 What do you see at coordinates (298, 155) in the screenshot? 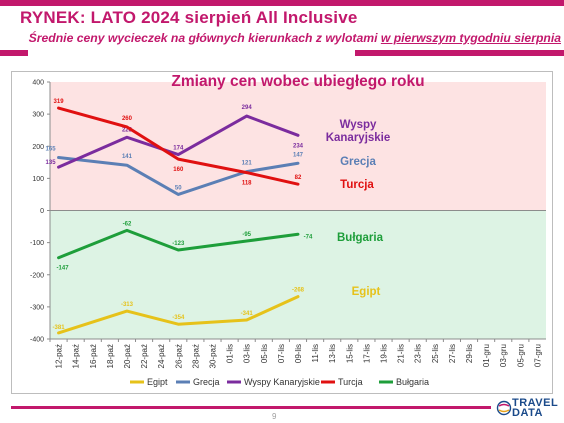
I see `data-label: 147` at bounding box center [298, 155].